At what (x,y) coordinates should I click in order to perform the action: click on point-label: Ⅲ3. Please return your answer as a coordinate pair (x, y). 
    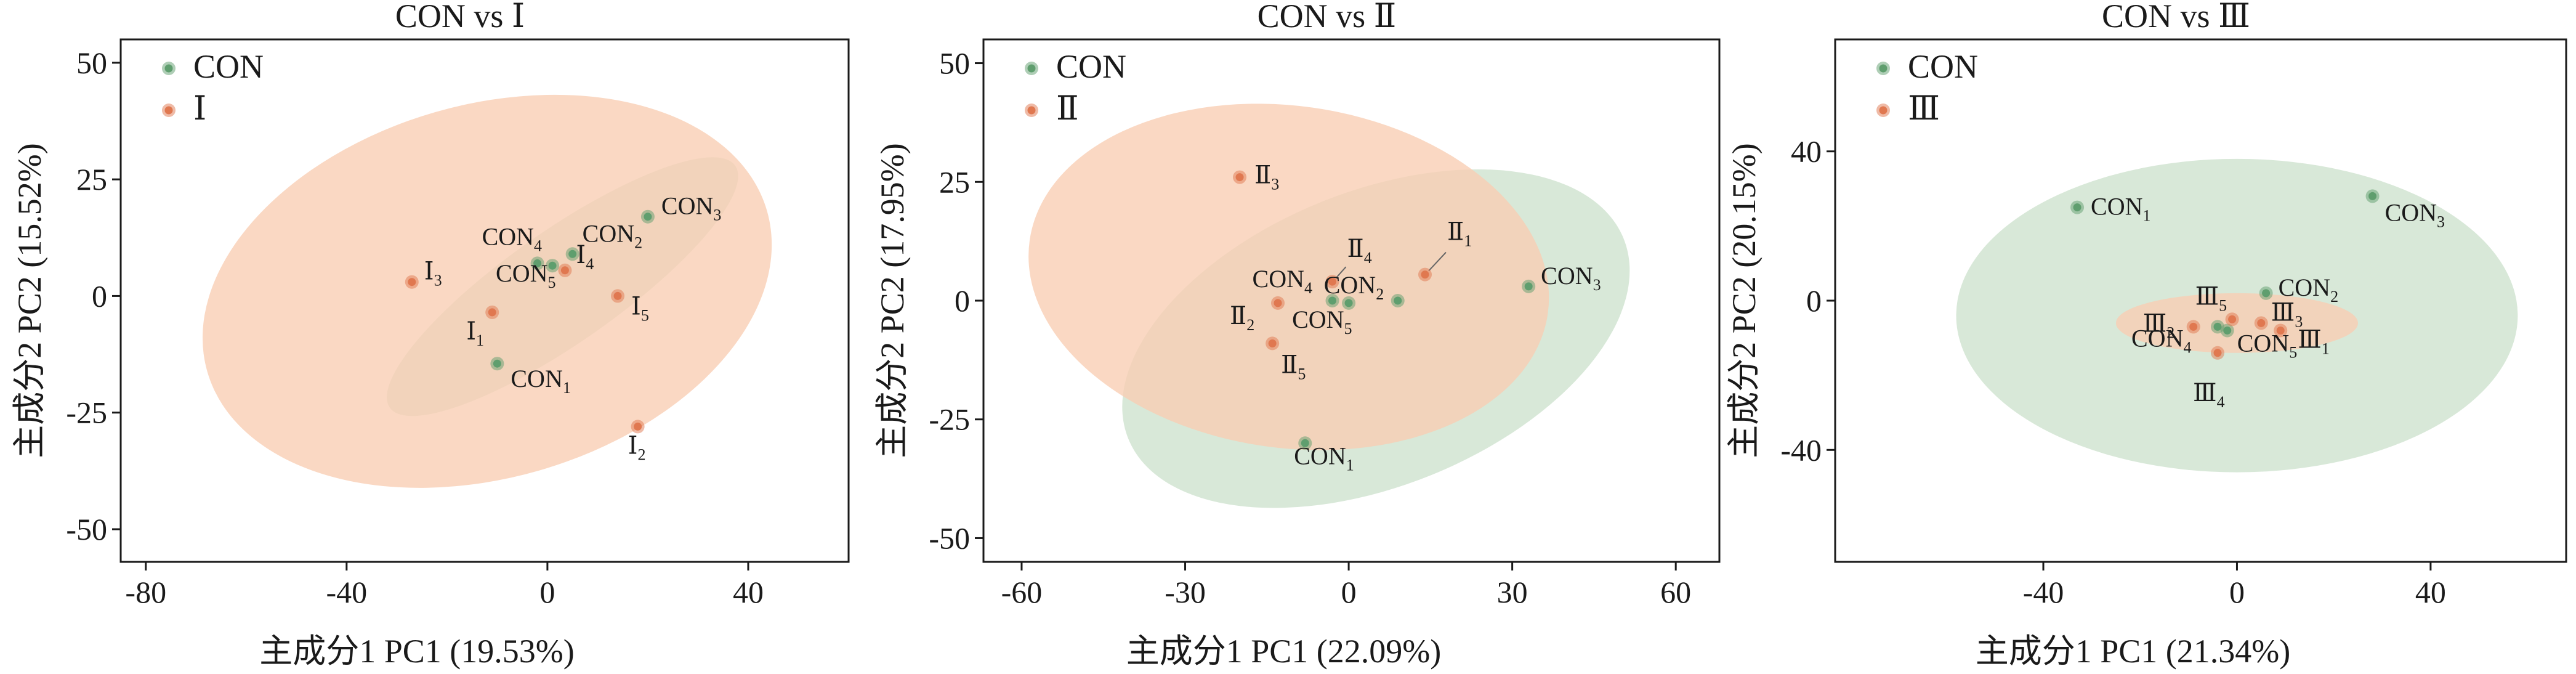
    Looking at the image, I should click on (2287, 314).